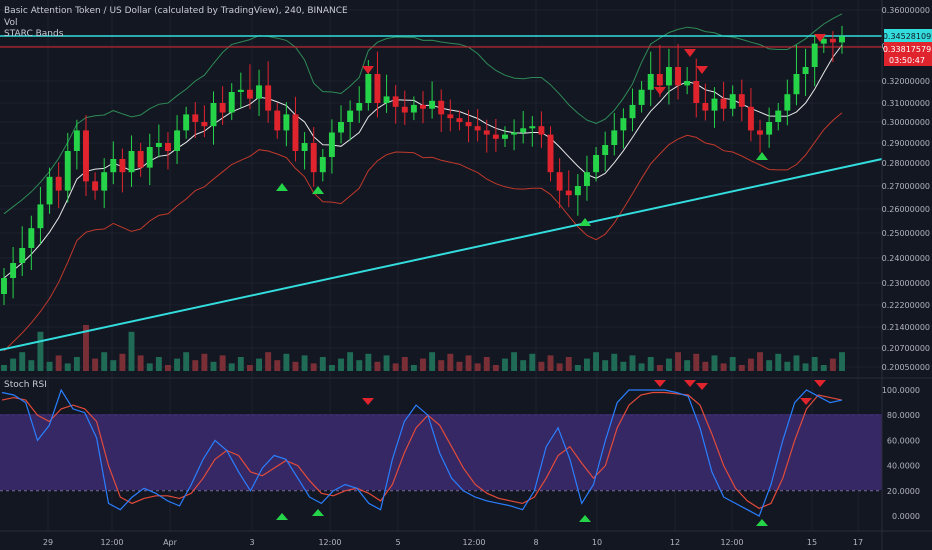 The height and width of the screenshot is (550, 932). Describe the element at coordinates (535, 542) in the screenshot. I see `time-tick-label: 8` at that location.